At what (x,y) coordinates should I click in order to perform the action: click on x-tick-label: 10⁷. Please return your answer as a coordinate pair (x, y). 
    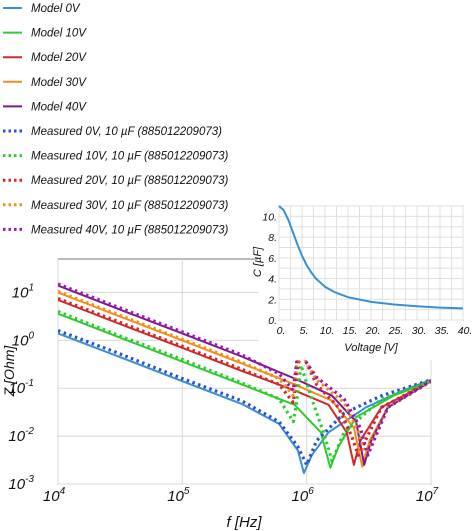
    Looking at the image, I should click on (427, 495).